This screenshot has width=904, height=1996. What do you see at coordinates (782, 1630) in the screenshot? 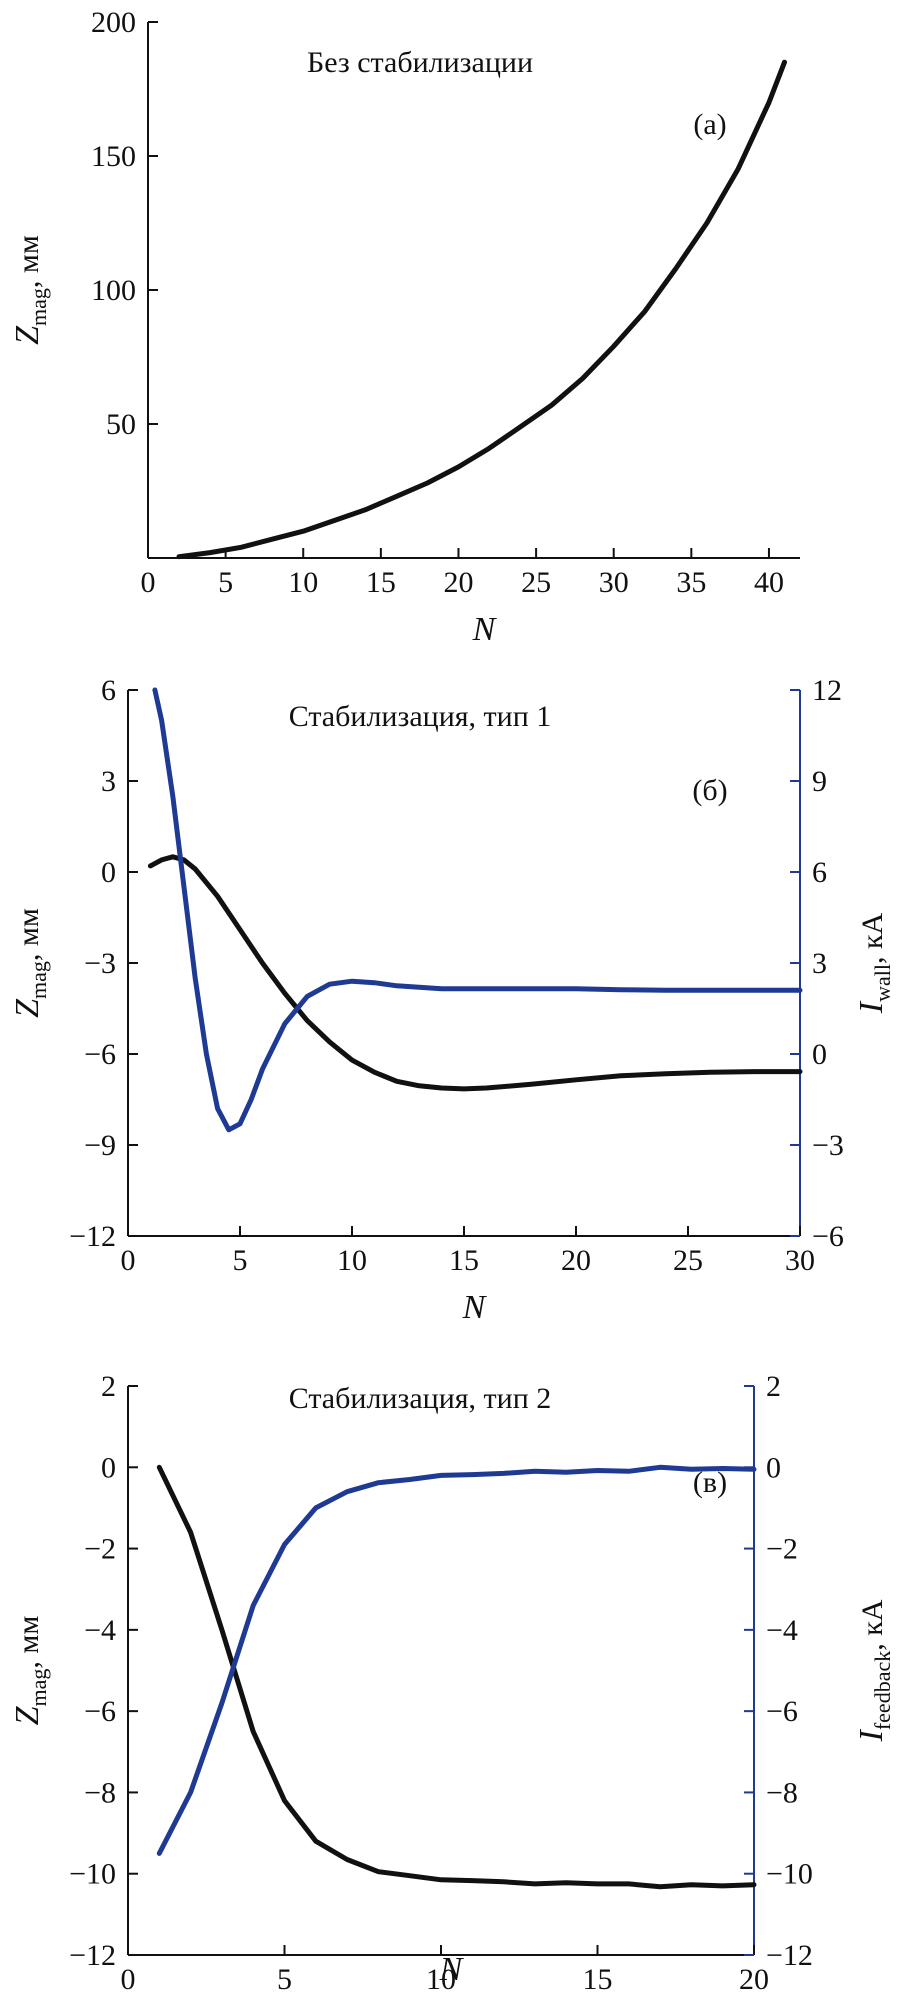
I see `y2-tick-label: −4` at bounding box center [782, 1630].